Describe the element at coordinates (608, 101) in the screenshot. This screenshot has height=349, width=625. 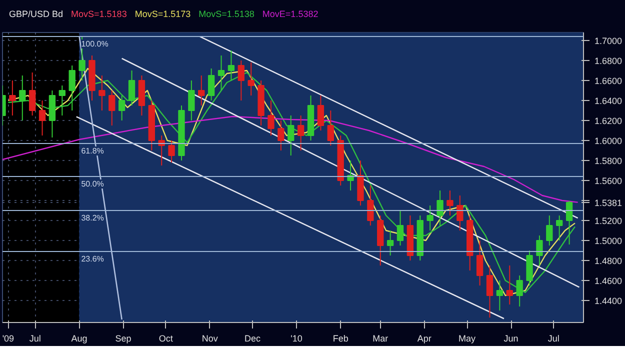
I see `y-tick-label: 1.6400` at that location.